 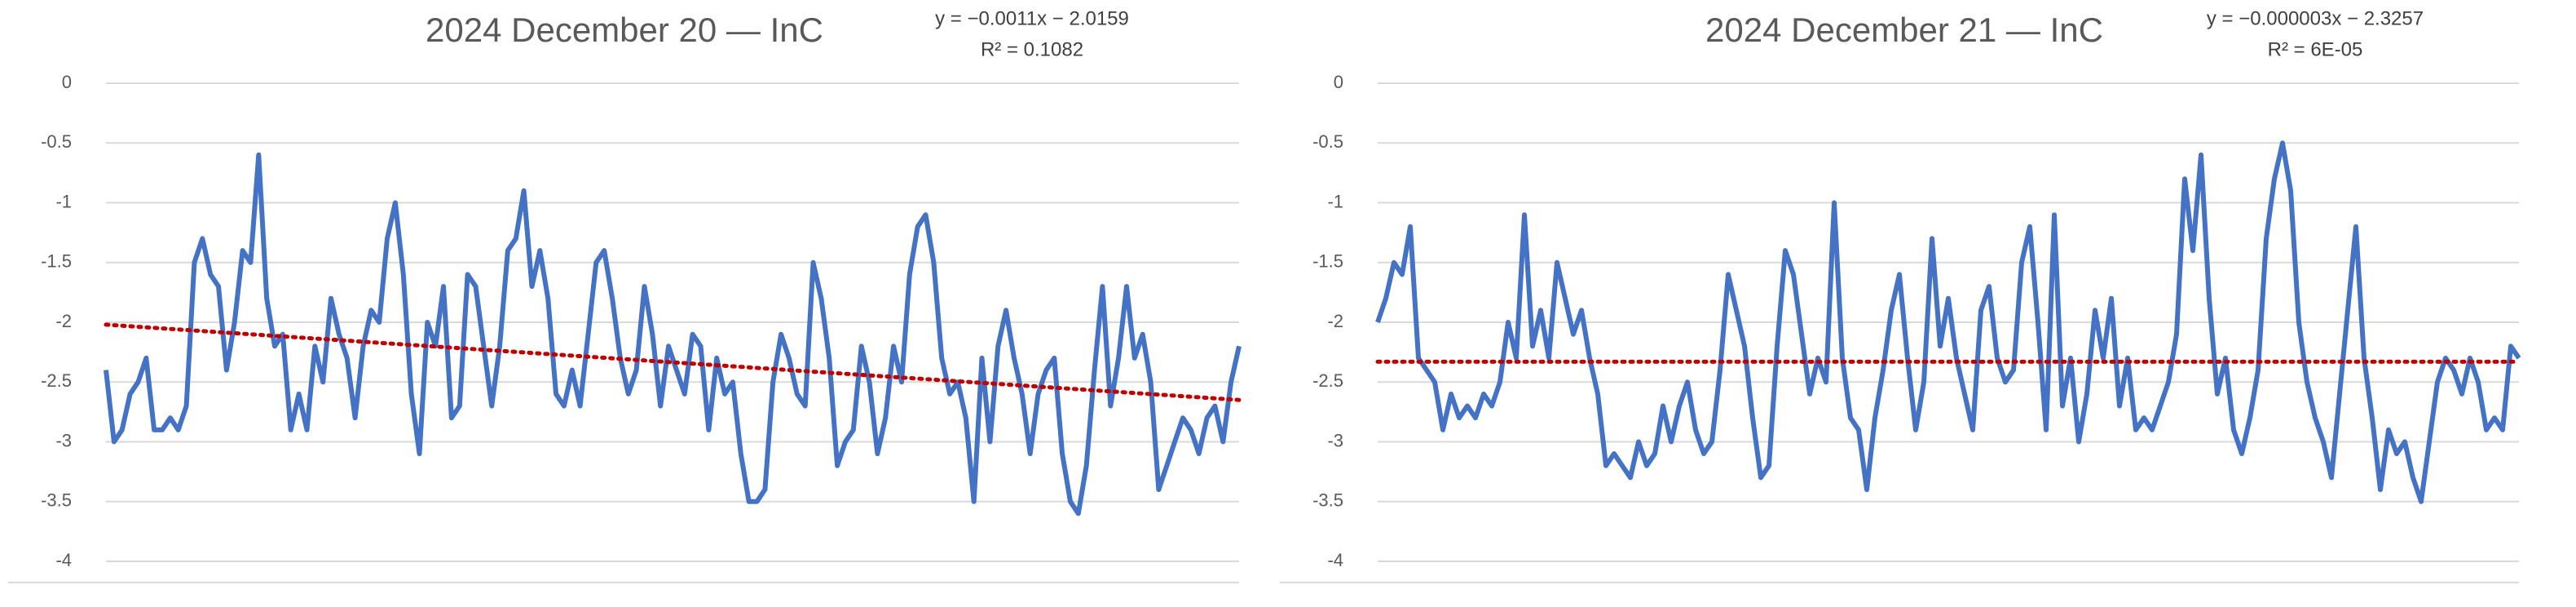 I want to click on trend-r2: R² = 6E-05, so click(x=2315, y=49).